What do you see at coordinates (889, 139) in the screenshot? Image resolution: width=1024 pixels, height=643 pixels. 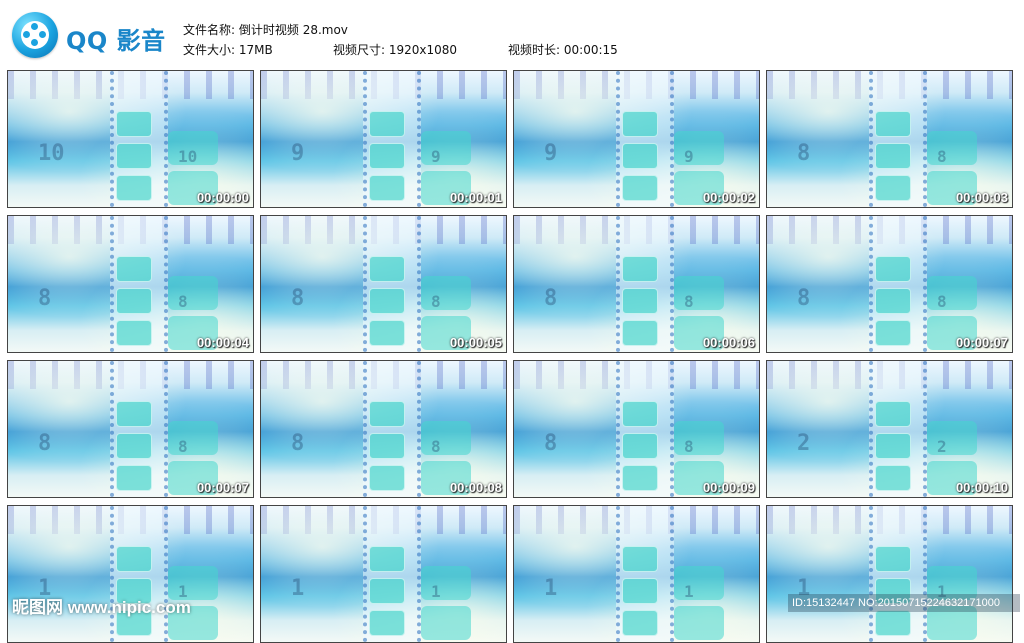 I see `video-thumbnail: 8 8 00:00:03` at bounding box center [889, 139].